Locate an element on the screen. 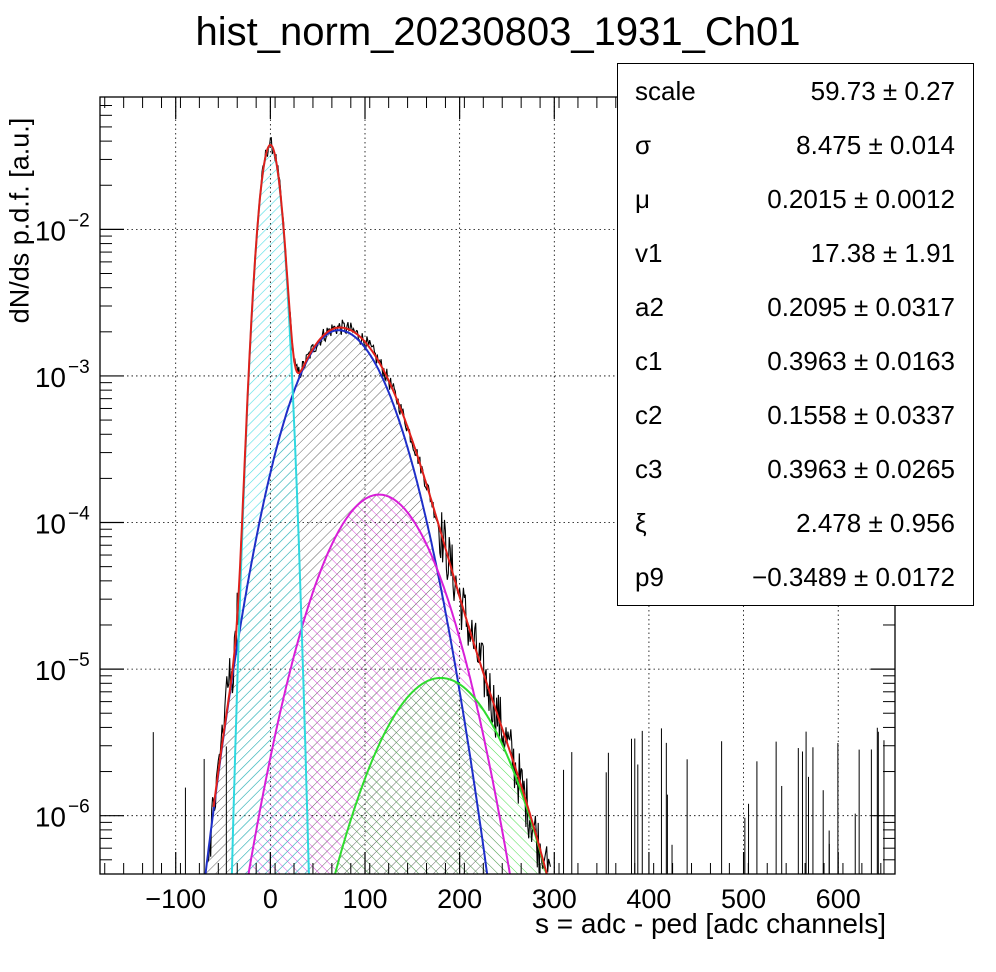  stat-value: 0.2015 ± 0.0012 is located at coordinates (861, 199).